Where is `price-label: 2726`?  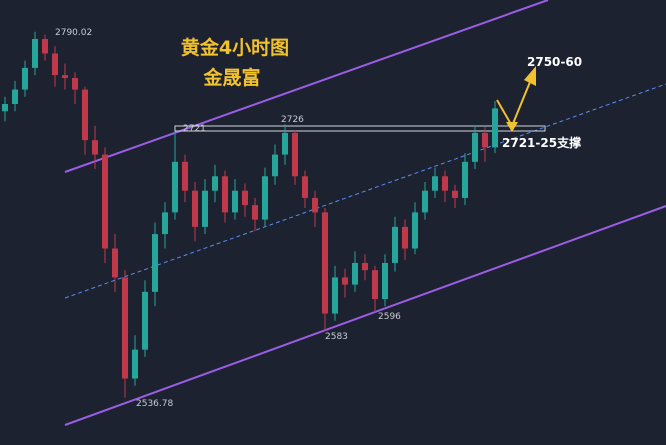 price-label: 2726 is located at coordinates (292, 120).